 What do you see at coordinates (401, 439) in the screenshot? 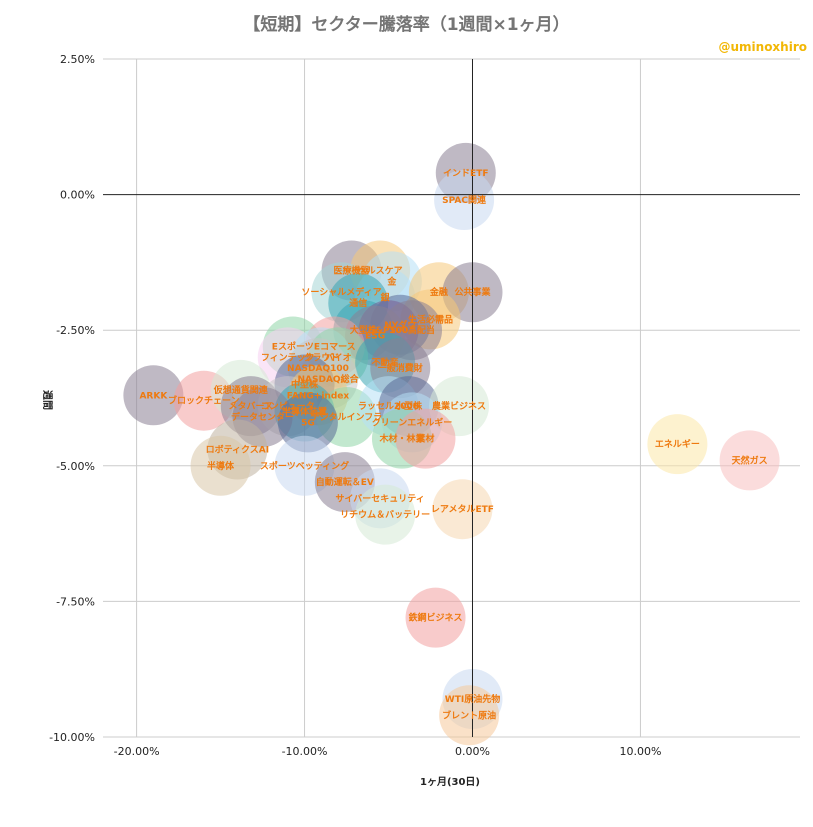
I see `data-point-label: 木材・林業` at bounding box center [401, 439].